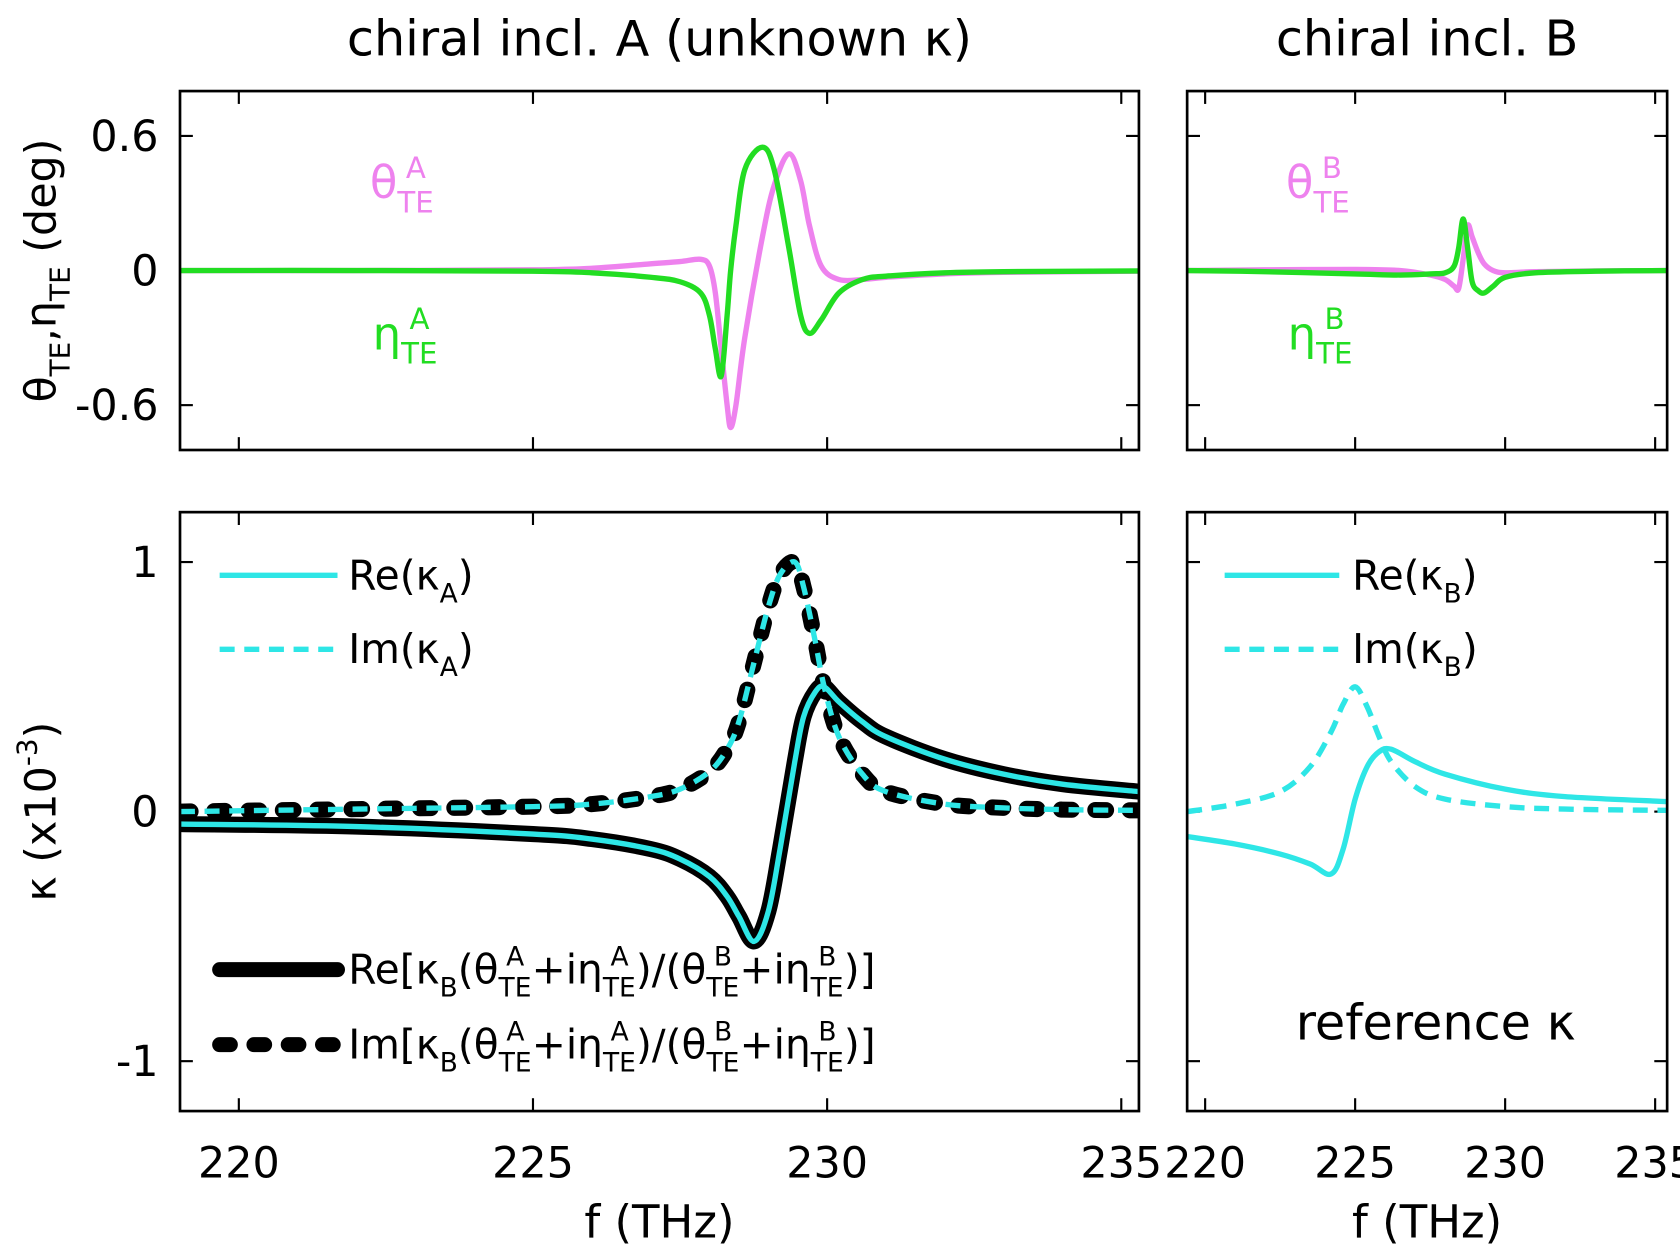 Image resolution: width=1680 pixels, height=1260 pixels. Describe the element at coordinates (611, 972) in the screenshot. I see `legend-label: Re[κB(θTEA +iηTEA)/(θTEB +iηTEB)]` at that location.